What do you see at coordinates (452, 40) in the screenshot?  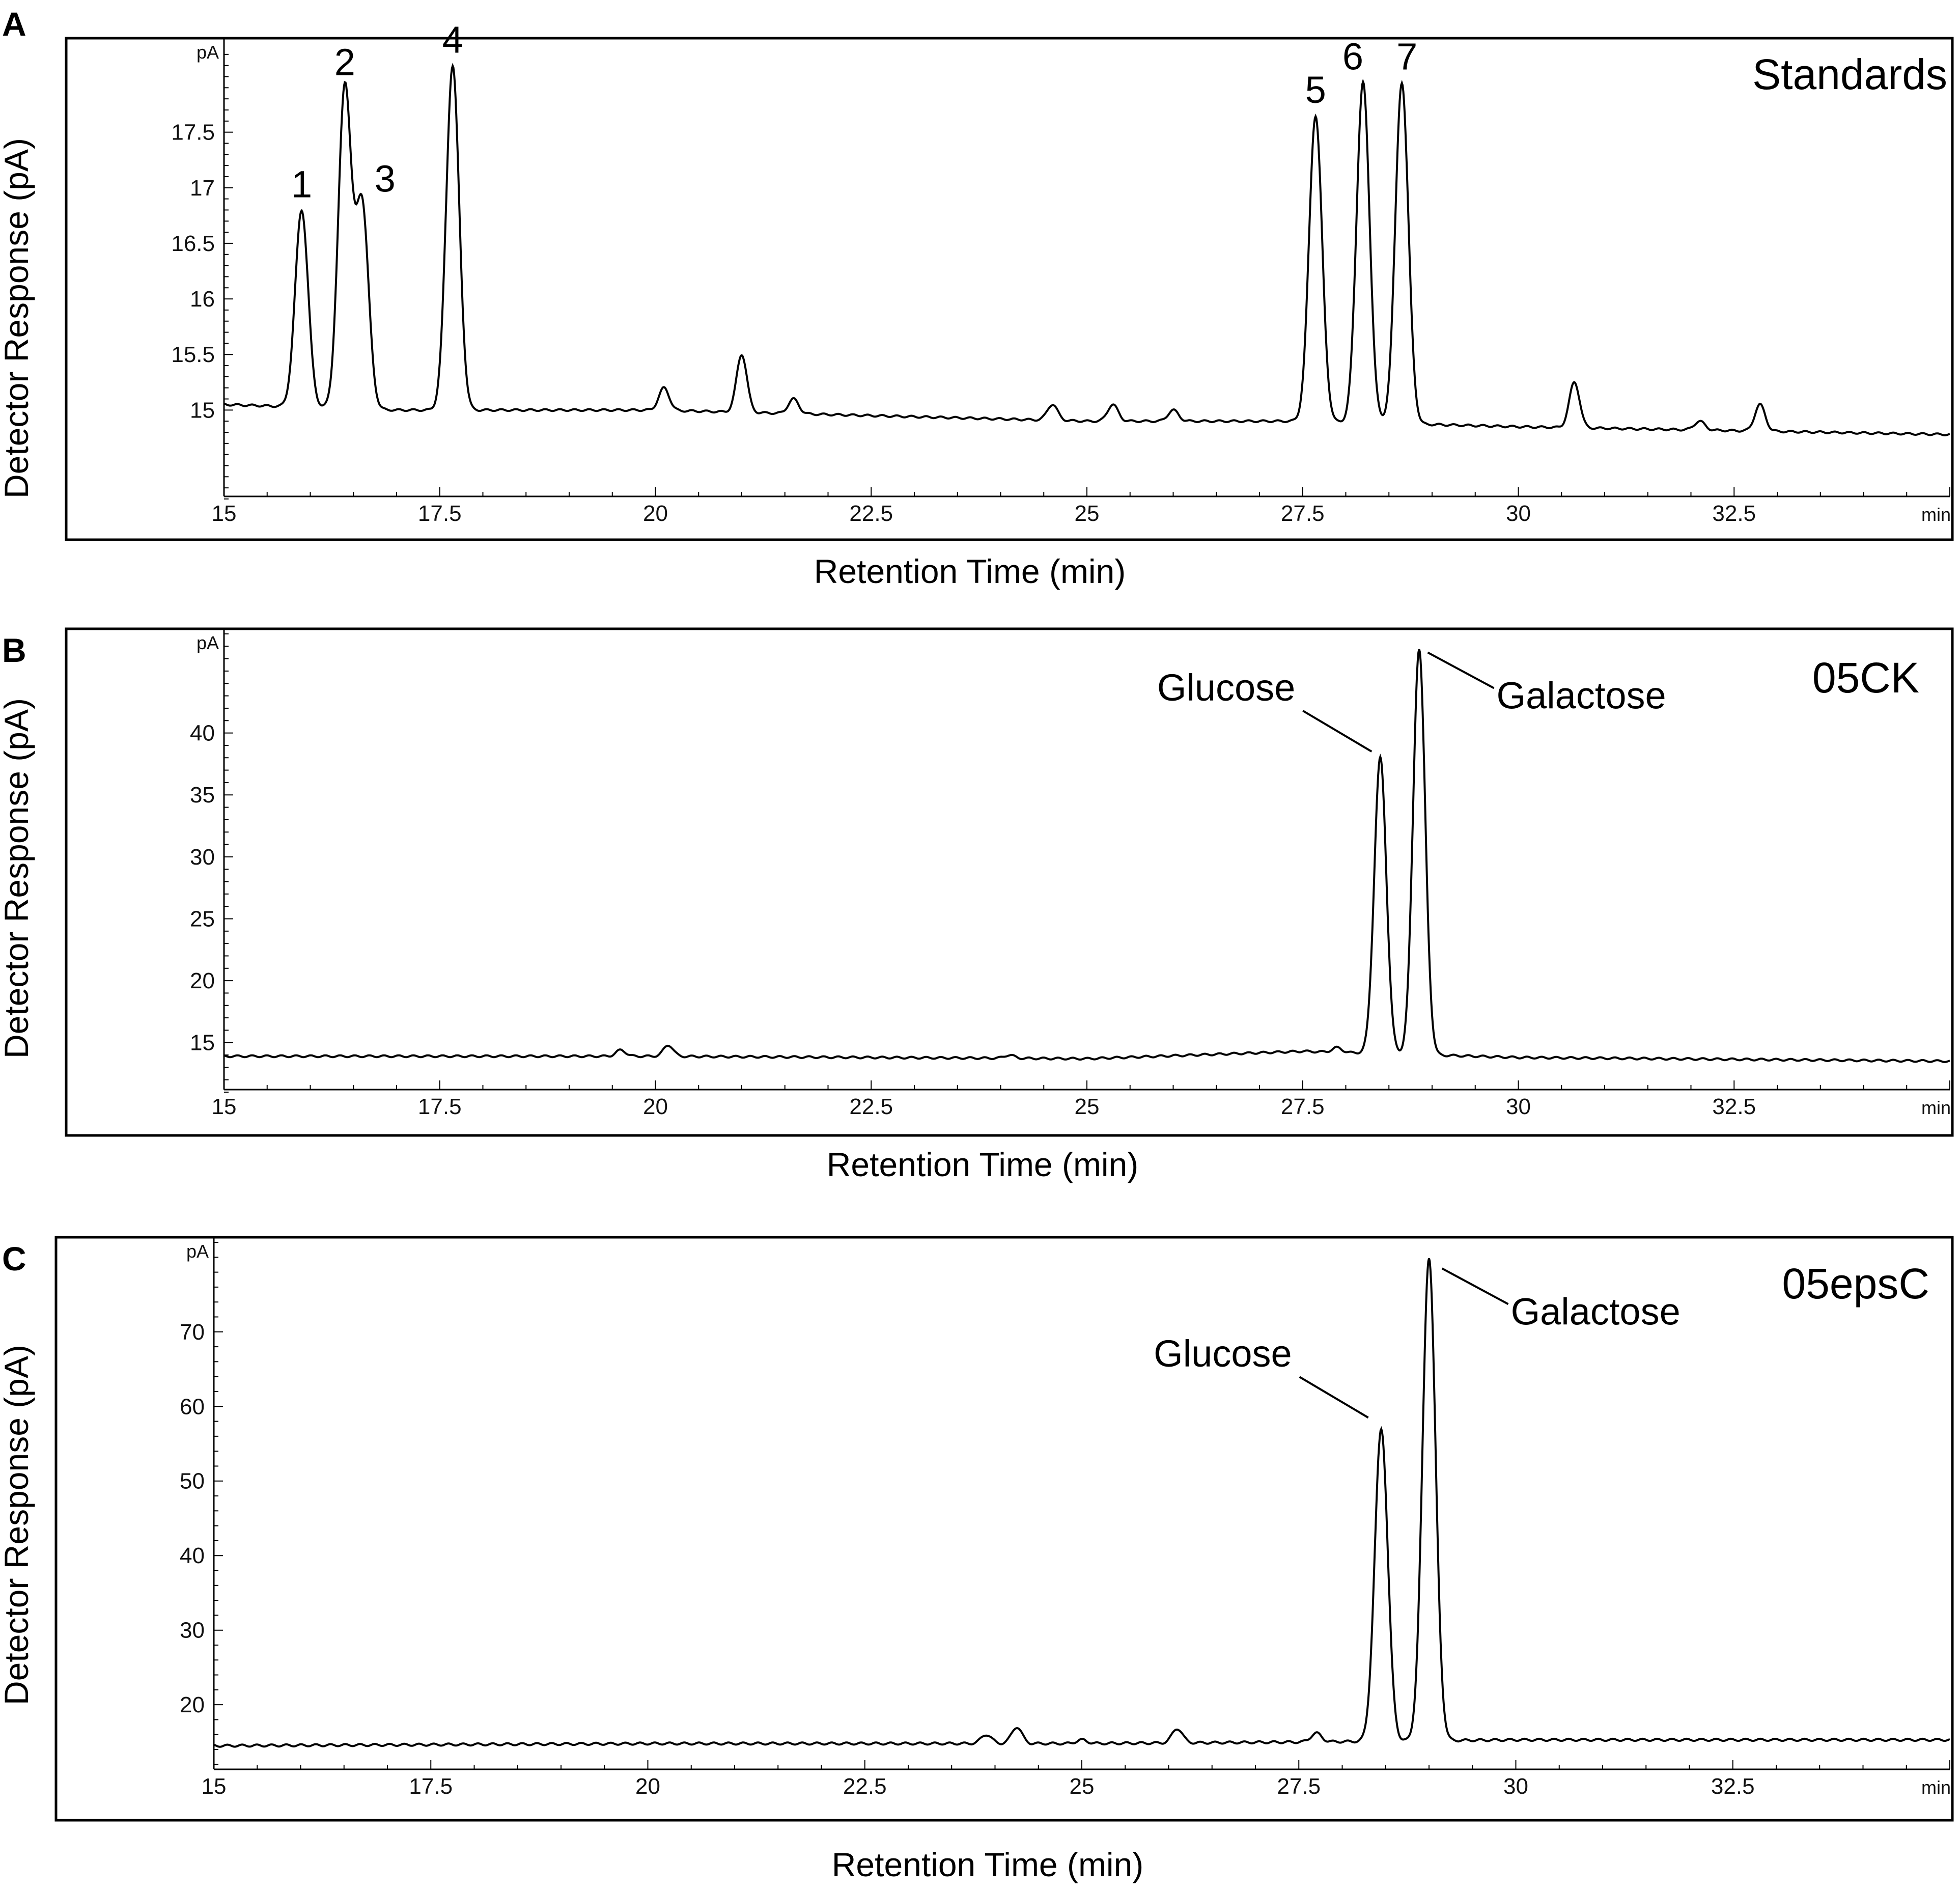 I see `peak-number-label: 4` at bounding box center [452, 40].